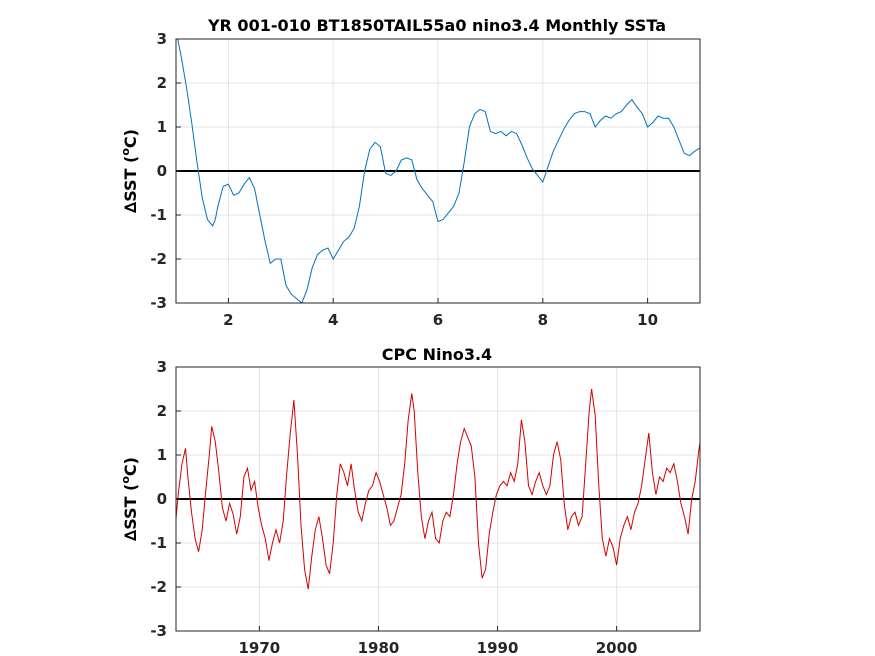 This screenshot has height=656, width=875. I want to click on cpc-y-tick-label: 3, so click(162, 367).